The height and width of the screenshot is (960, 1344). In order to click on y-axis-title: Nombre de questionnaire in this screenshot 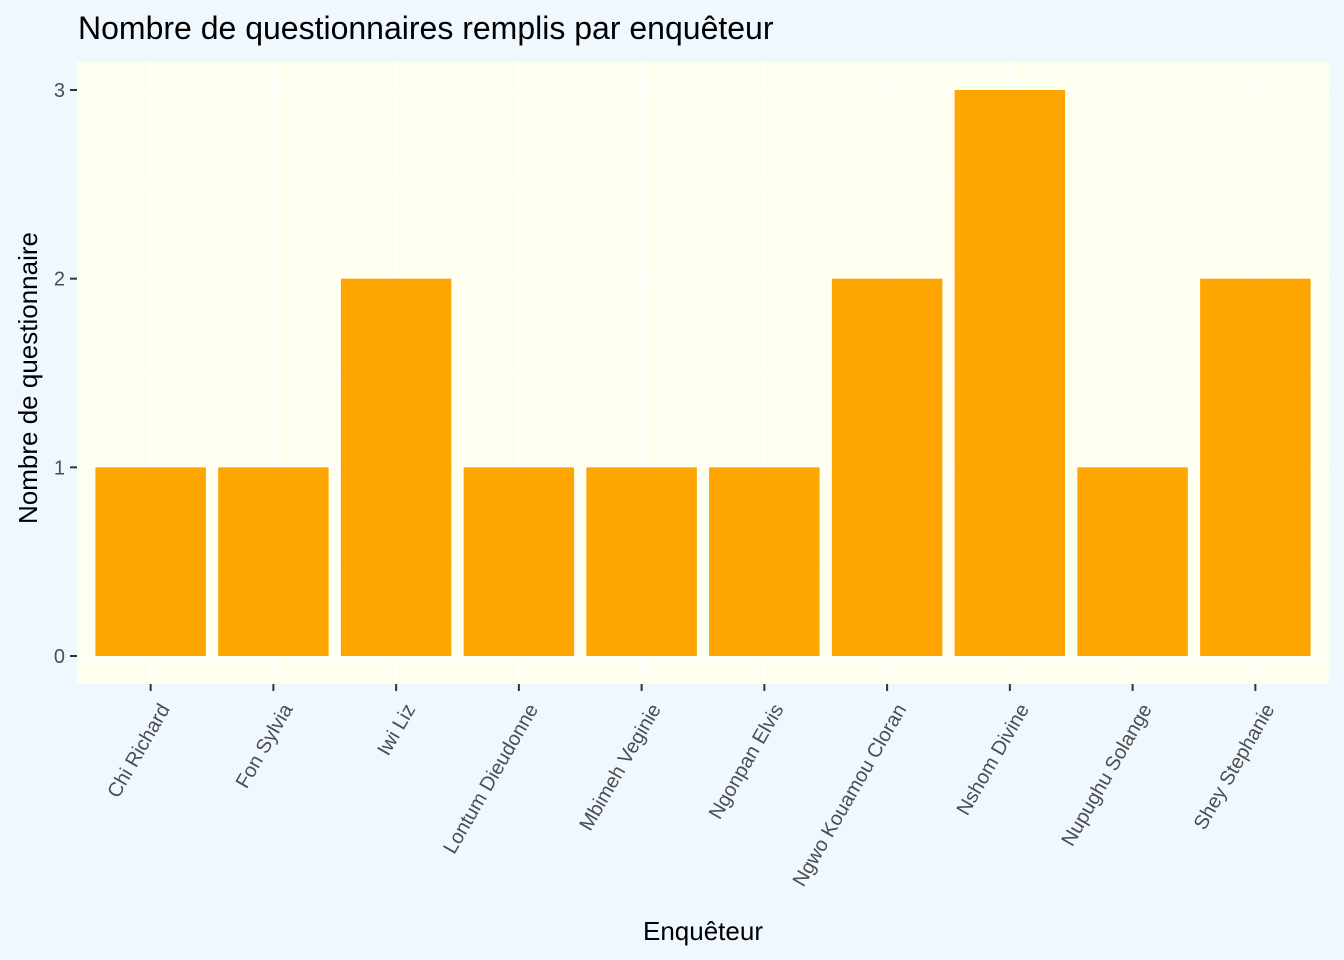, I will do `click(28, 378)`.